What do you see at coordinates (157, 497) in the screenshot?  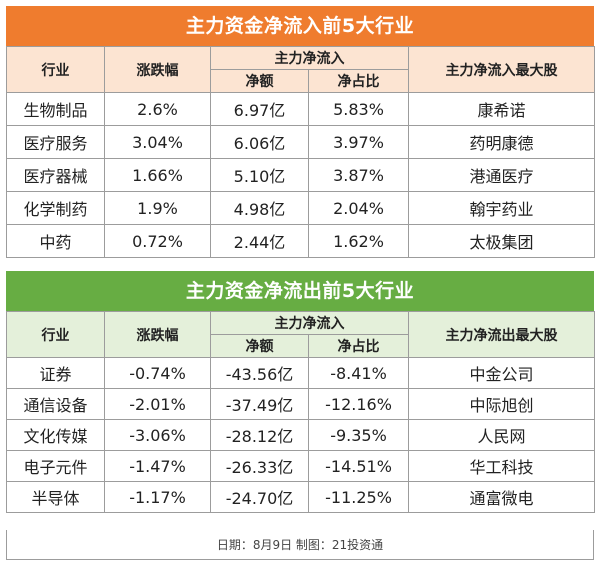 I see `cell-change: -1.17%` at bounding box center [157, 497].